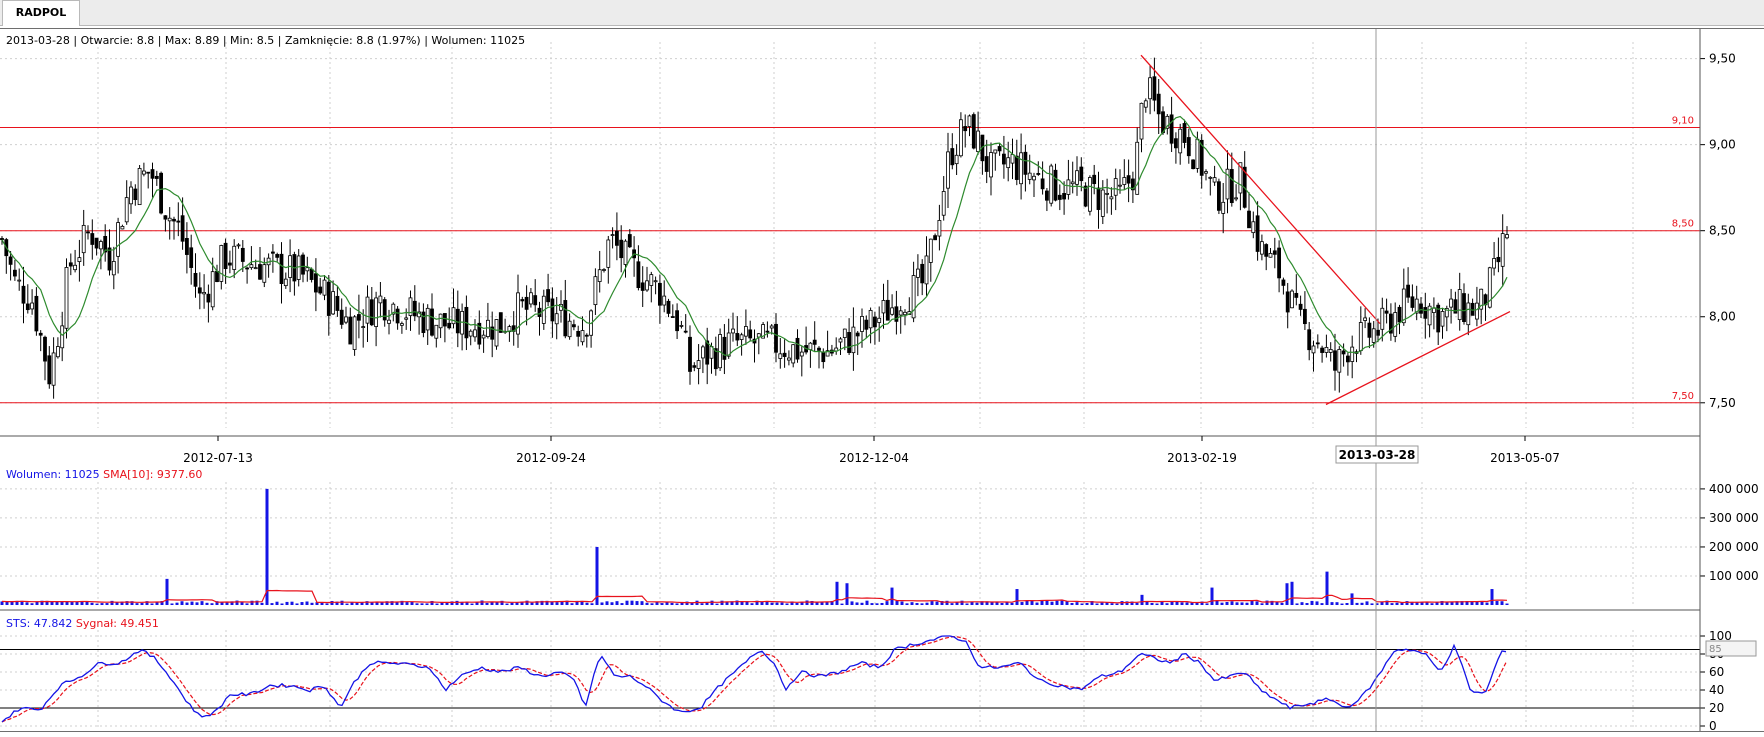 This screenshot has width=1764, height=737. I want to click on info-close: Zamknięcie: 8.8 (1.97%), so click(353, 40).